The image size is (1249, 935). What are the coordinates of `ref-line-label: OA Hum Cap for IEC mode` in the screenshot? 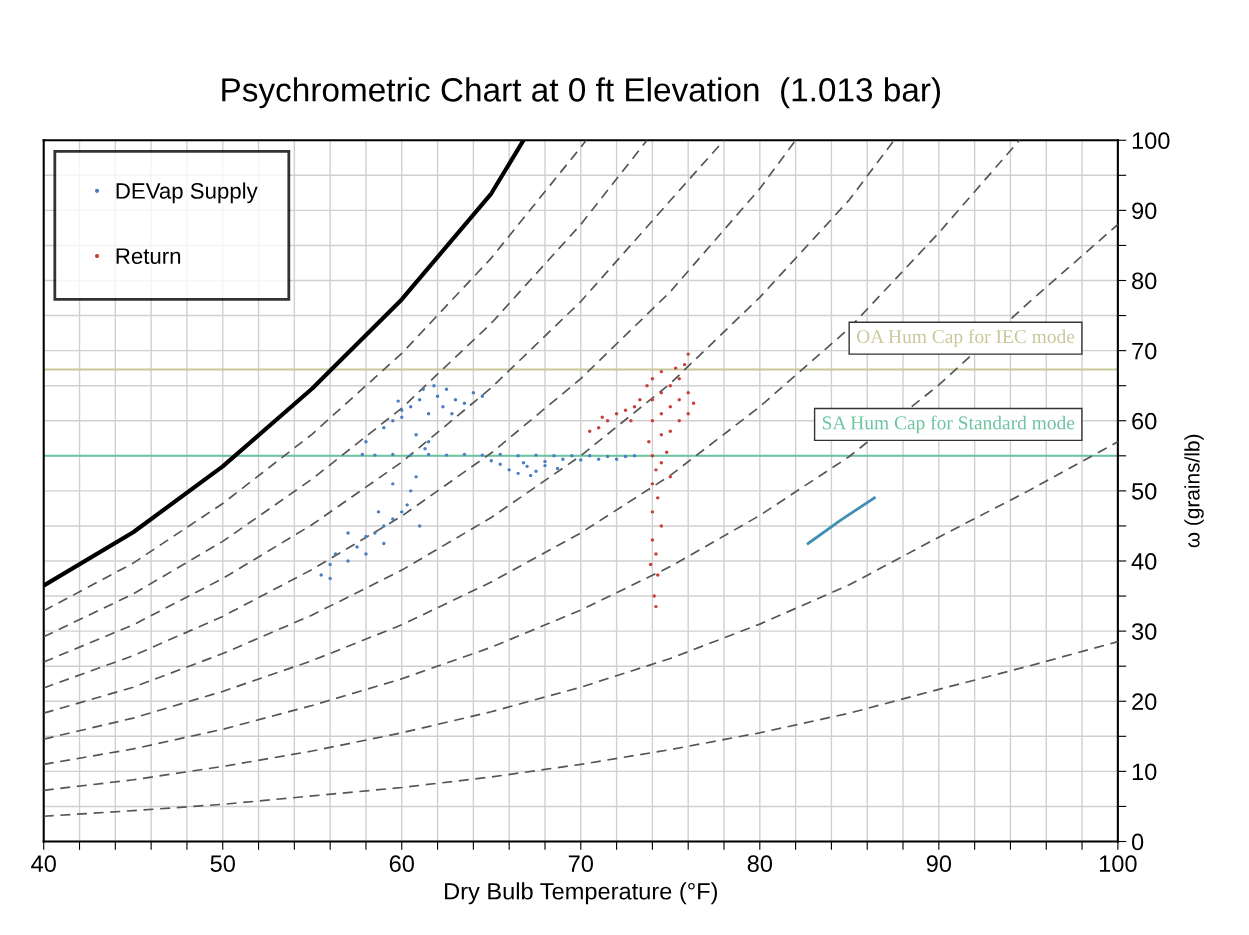 It's located at (965, 338).